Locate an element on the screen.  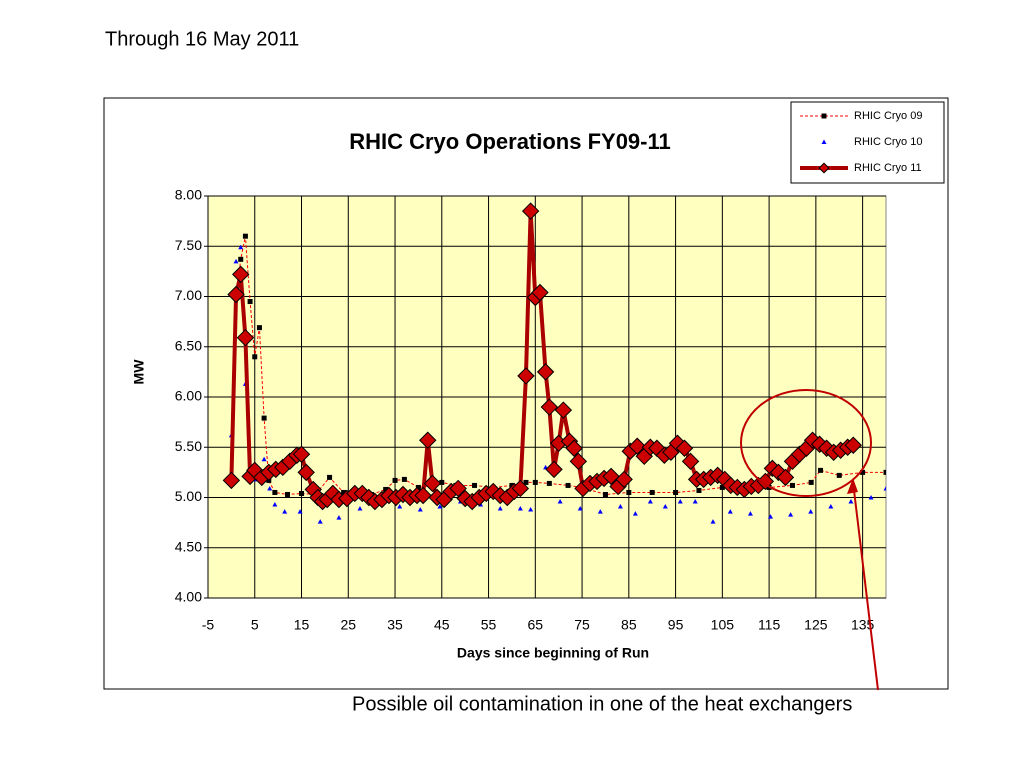
y-tick-label: 8.00 is located at coordinates (188, 195).